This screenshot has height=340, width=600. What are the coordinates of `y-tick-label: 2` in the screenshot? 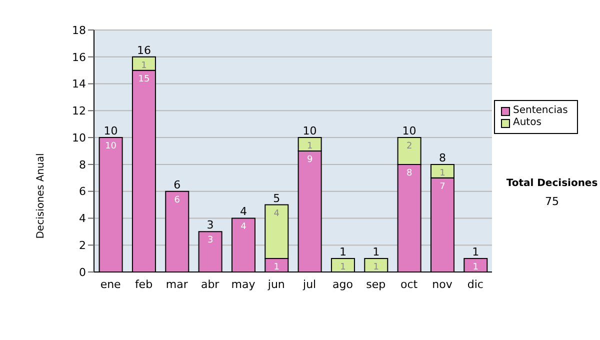 It's located at (82, 245).